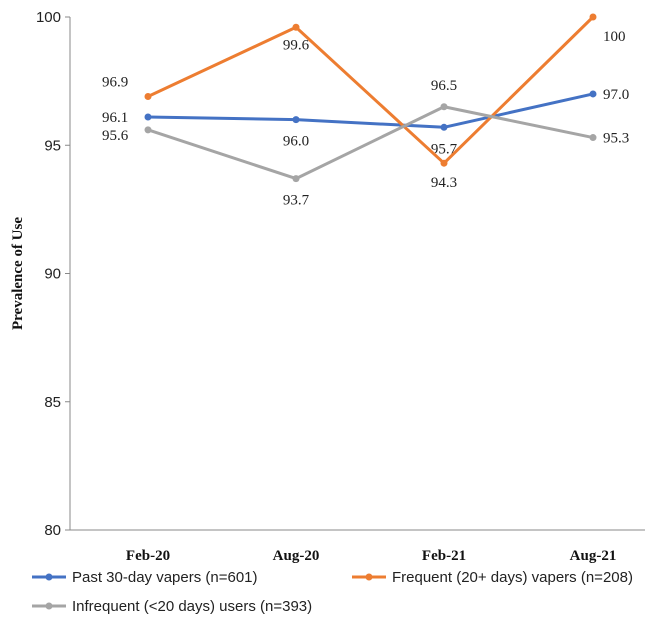 Image resolution: width=663 pixels, height=621 pixels. What do you see at coordinates (115, 118) in the screenshot?
I see `data-label: 96.1` at bounding box center [115, 118].